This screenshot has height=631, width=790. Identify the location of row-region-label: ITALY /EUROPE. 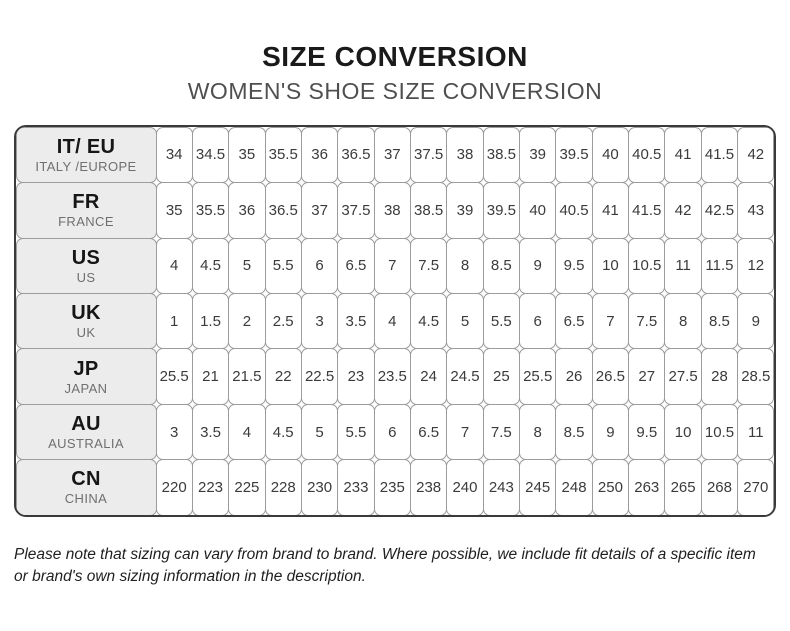
(86, 166).